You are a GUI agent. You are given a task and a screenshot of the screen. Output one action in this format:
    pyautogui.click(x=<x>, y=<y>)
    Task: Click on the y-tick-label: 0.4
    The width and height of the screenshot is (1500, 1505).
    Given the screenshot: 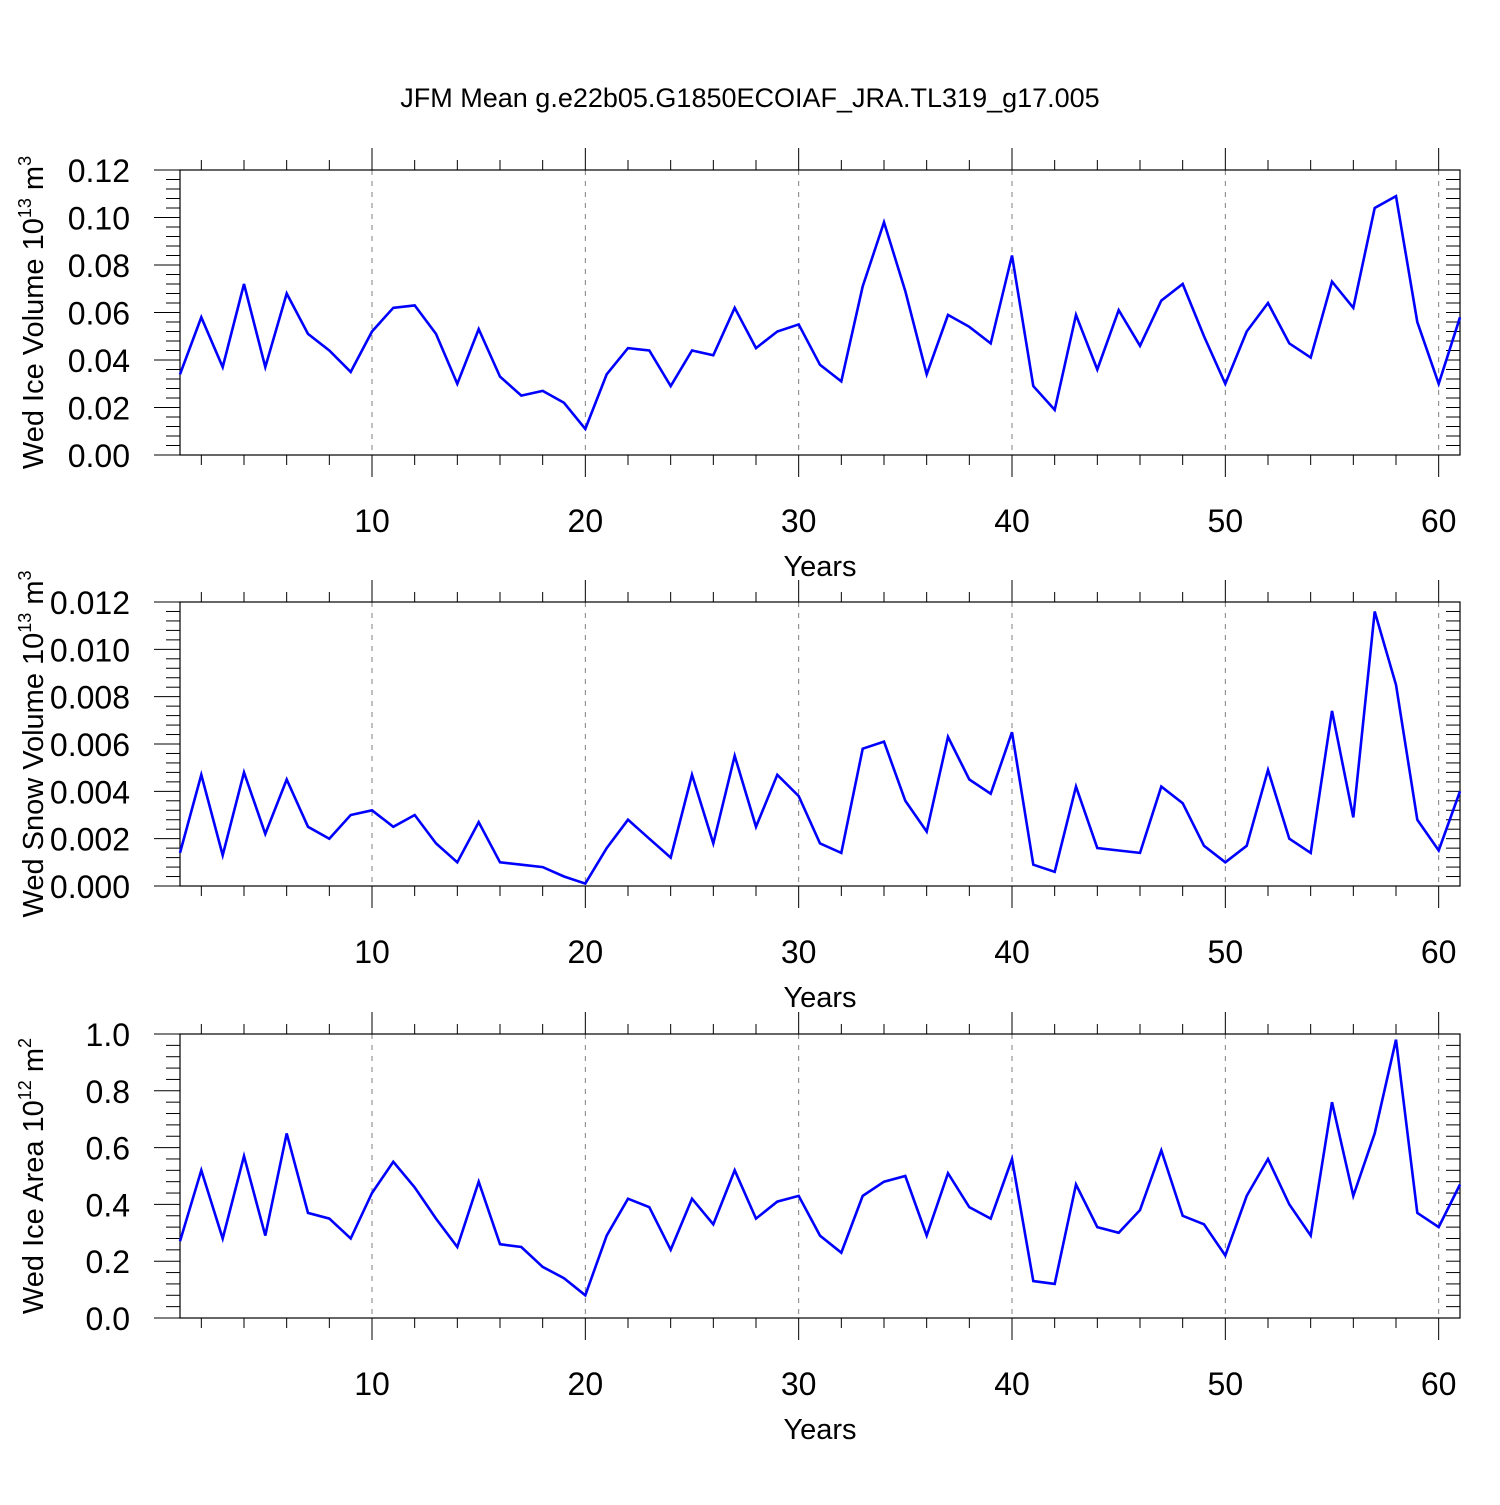 What is the action you would take?
    pyautogui.click(x=108, y=1205)
    